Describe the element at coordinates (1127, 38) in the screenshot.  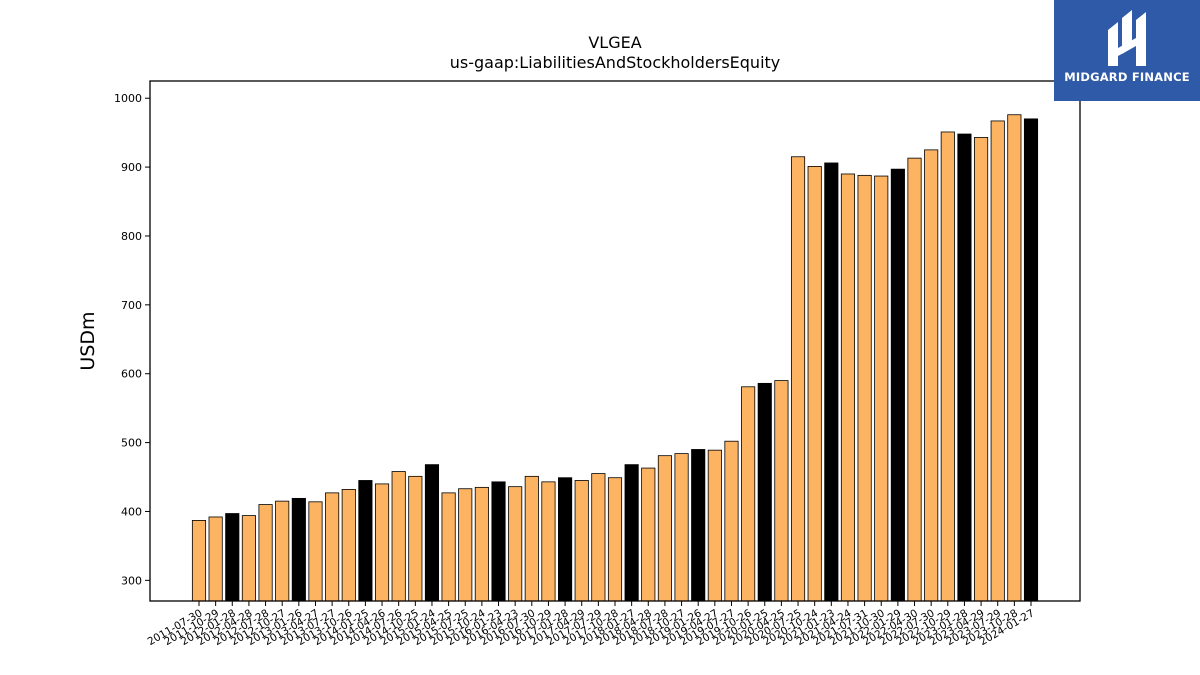
I see `midgard-logo-icon` at that location.